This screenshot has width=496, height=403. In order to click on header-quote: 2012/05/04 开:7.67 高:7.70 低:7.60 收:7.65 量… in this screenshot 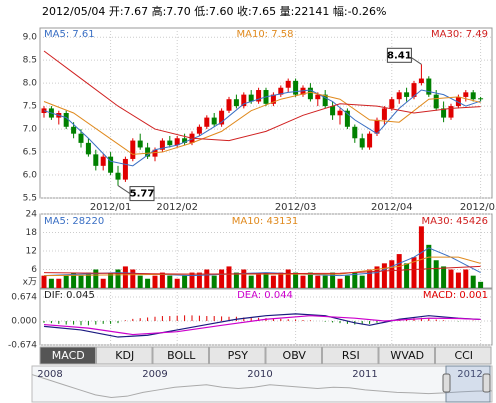, I will do `click(214, 11)`.